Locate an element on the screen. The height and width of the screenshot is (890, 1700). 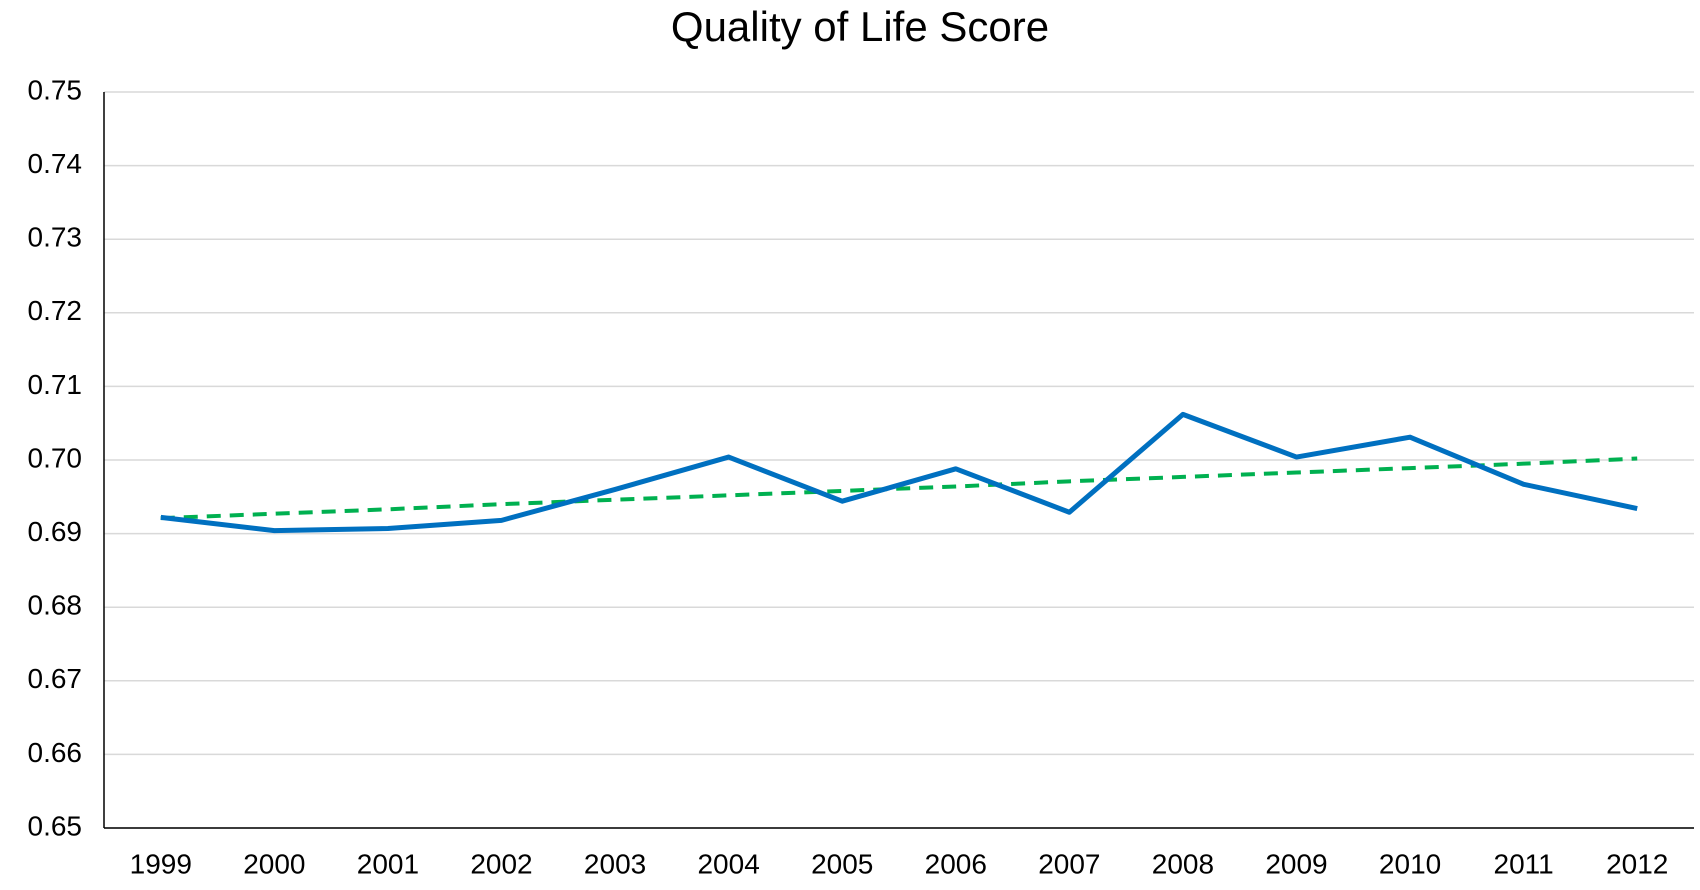
y-tick-label: 0.70 is located at coordinates (55, 457).